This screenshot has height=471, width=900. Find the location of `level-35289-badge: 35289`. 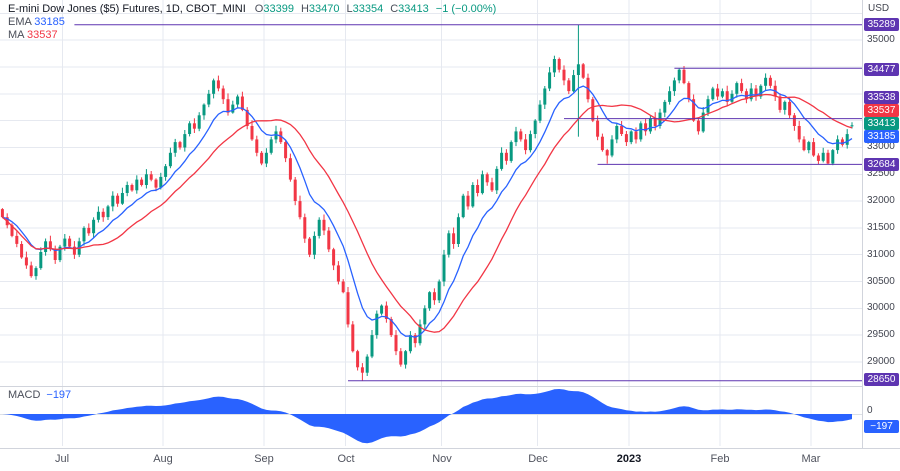

level-35289-badge: 35289 is located at coordinates (881, 24).